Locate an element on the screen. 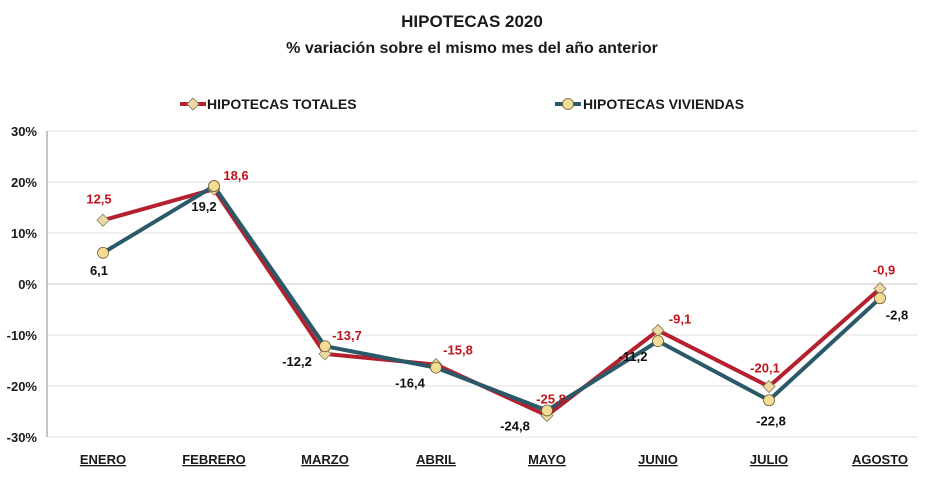  x-tick-label: ENERO is located at coordinates (103, 459).